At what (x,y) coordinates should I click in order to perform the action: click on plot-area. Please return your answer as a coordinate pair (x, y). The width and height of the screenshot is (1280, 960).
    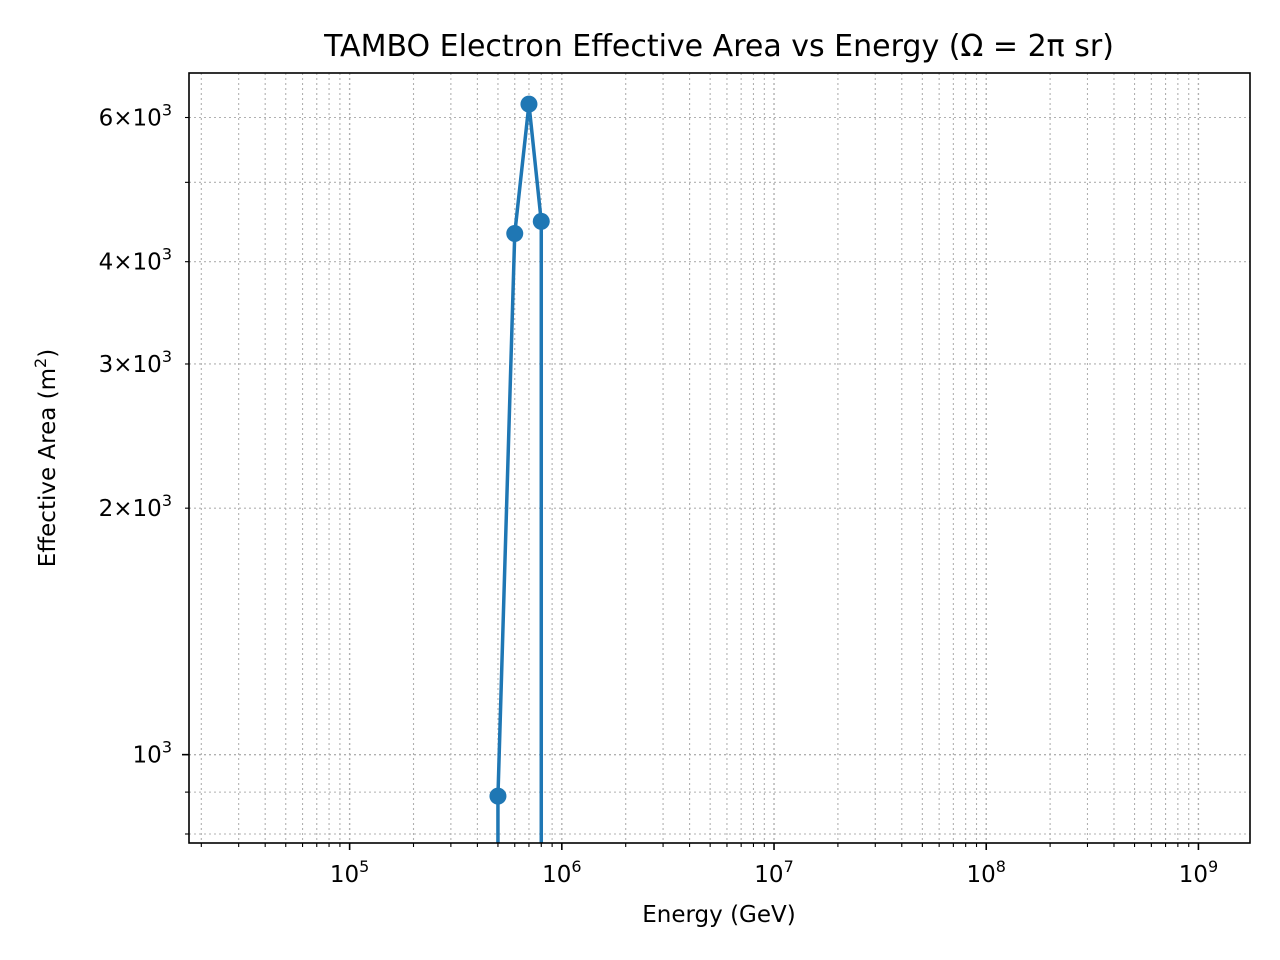
    Looking at the image, I should click on (519, 469).